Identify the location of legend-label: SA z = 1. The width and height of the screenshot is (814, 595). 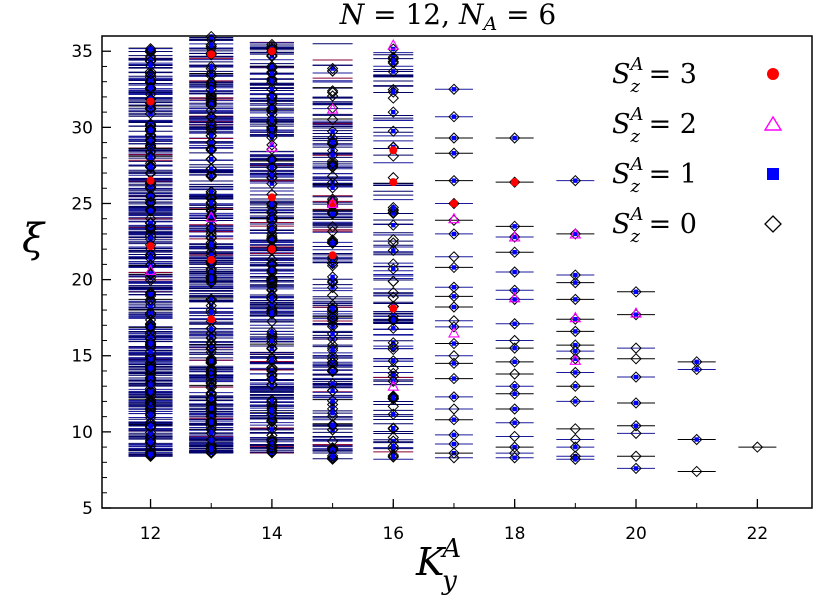
(654, 175).